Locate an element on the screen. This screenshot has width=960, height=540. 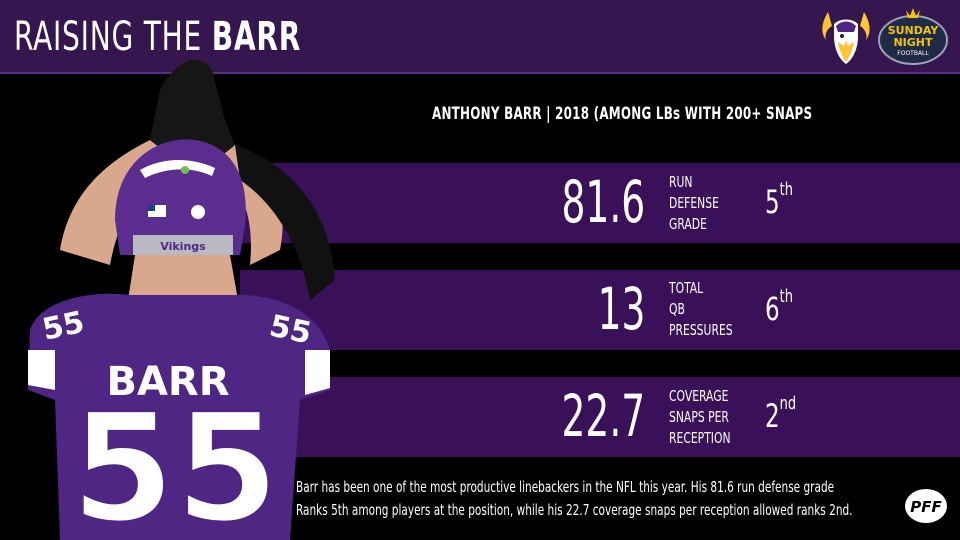
page-title-bold: BARR is located at coordinates (256, 37).